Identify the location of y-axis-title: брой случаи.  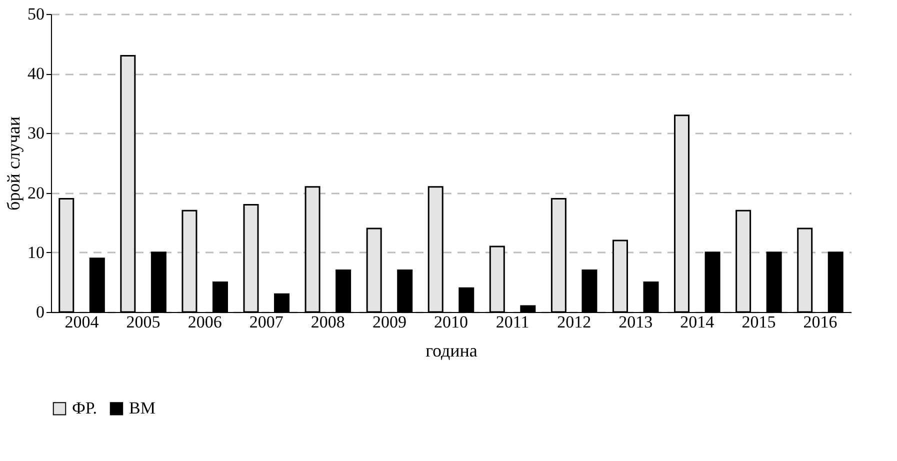
(14, 163).